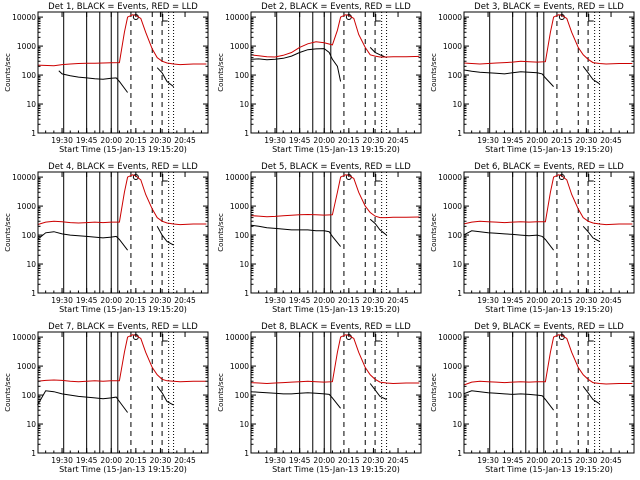  I want to click on panel-title: Det 1, BLACK = Events, RED = LLD, so click(123, 7).